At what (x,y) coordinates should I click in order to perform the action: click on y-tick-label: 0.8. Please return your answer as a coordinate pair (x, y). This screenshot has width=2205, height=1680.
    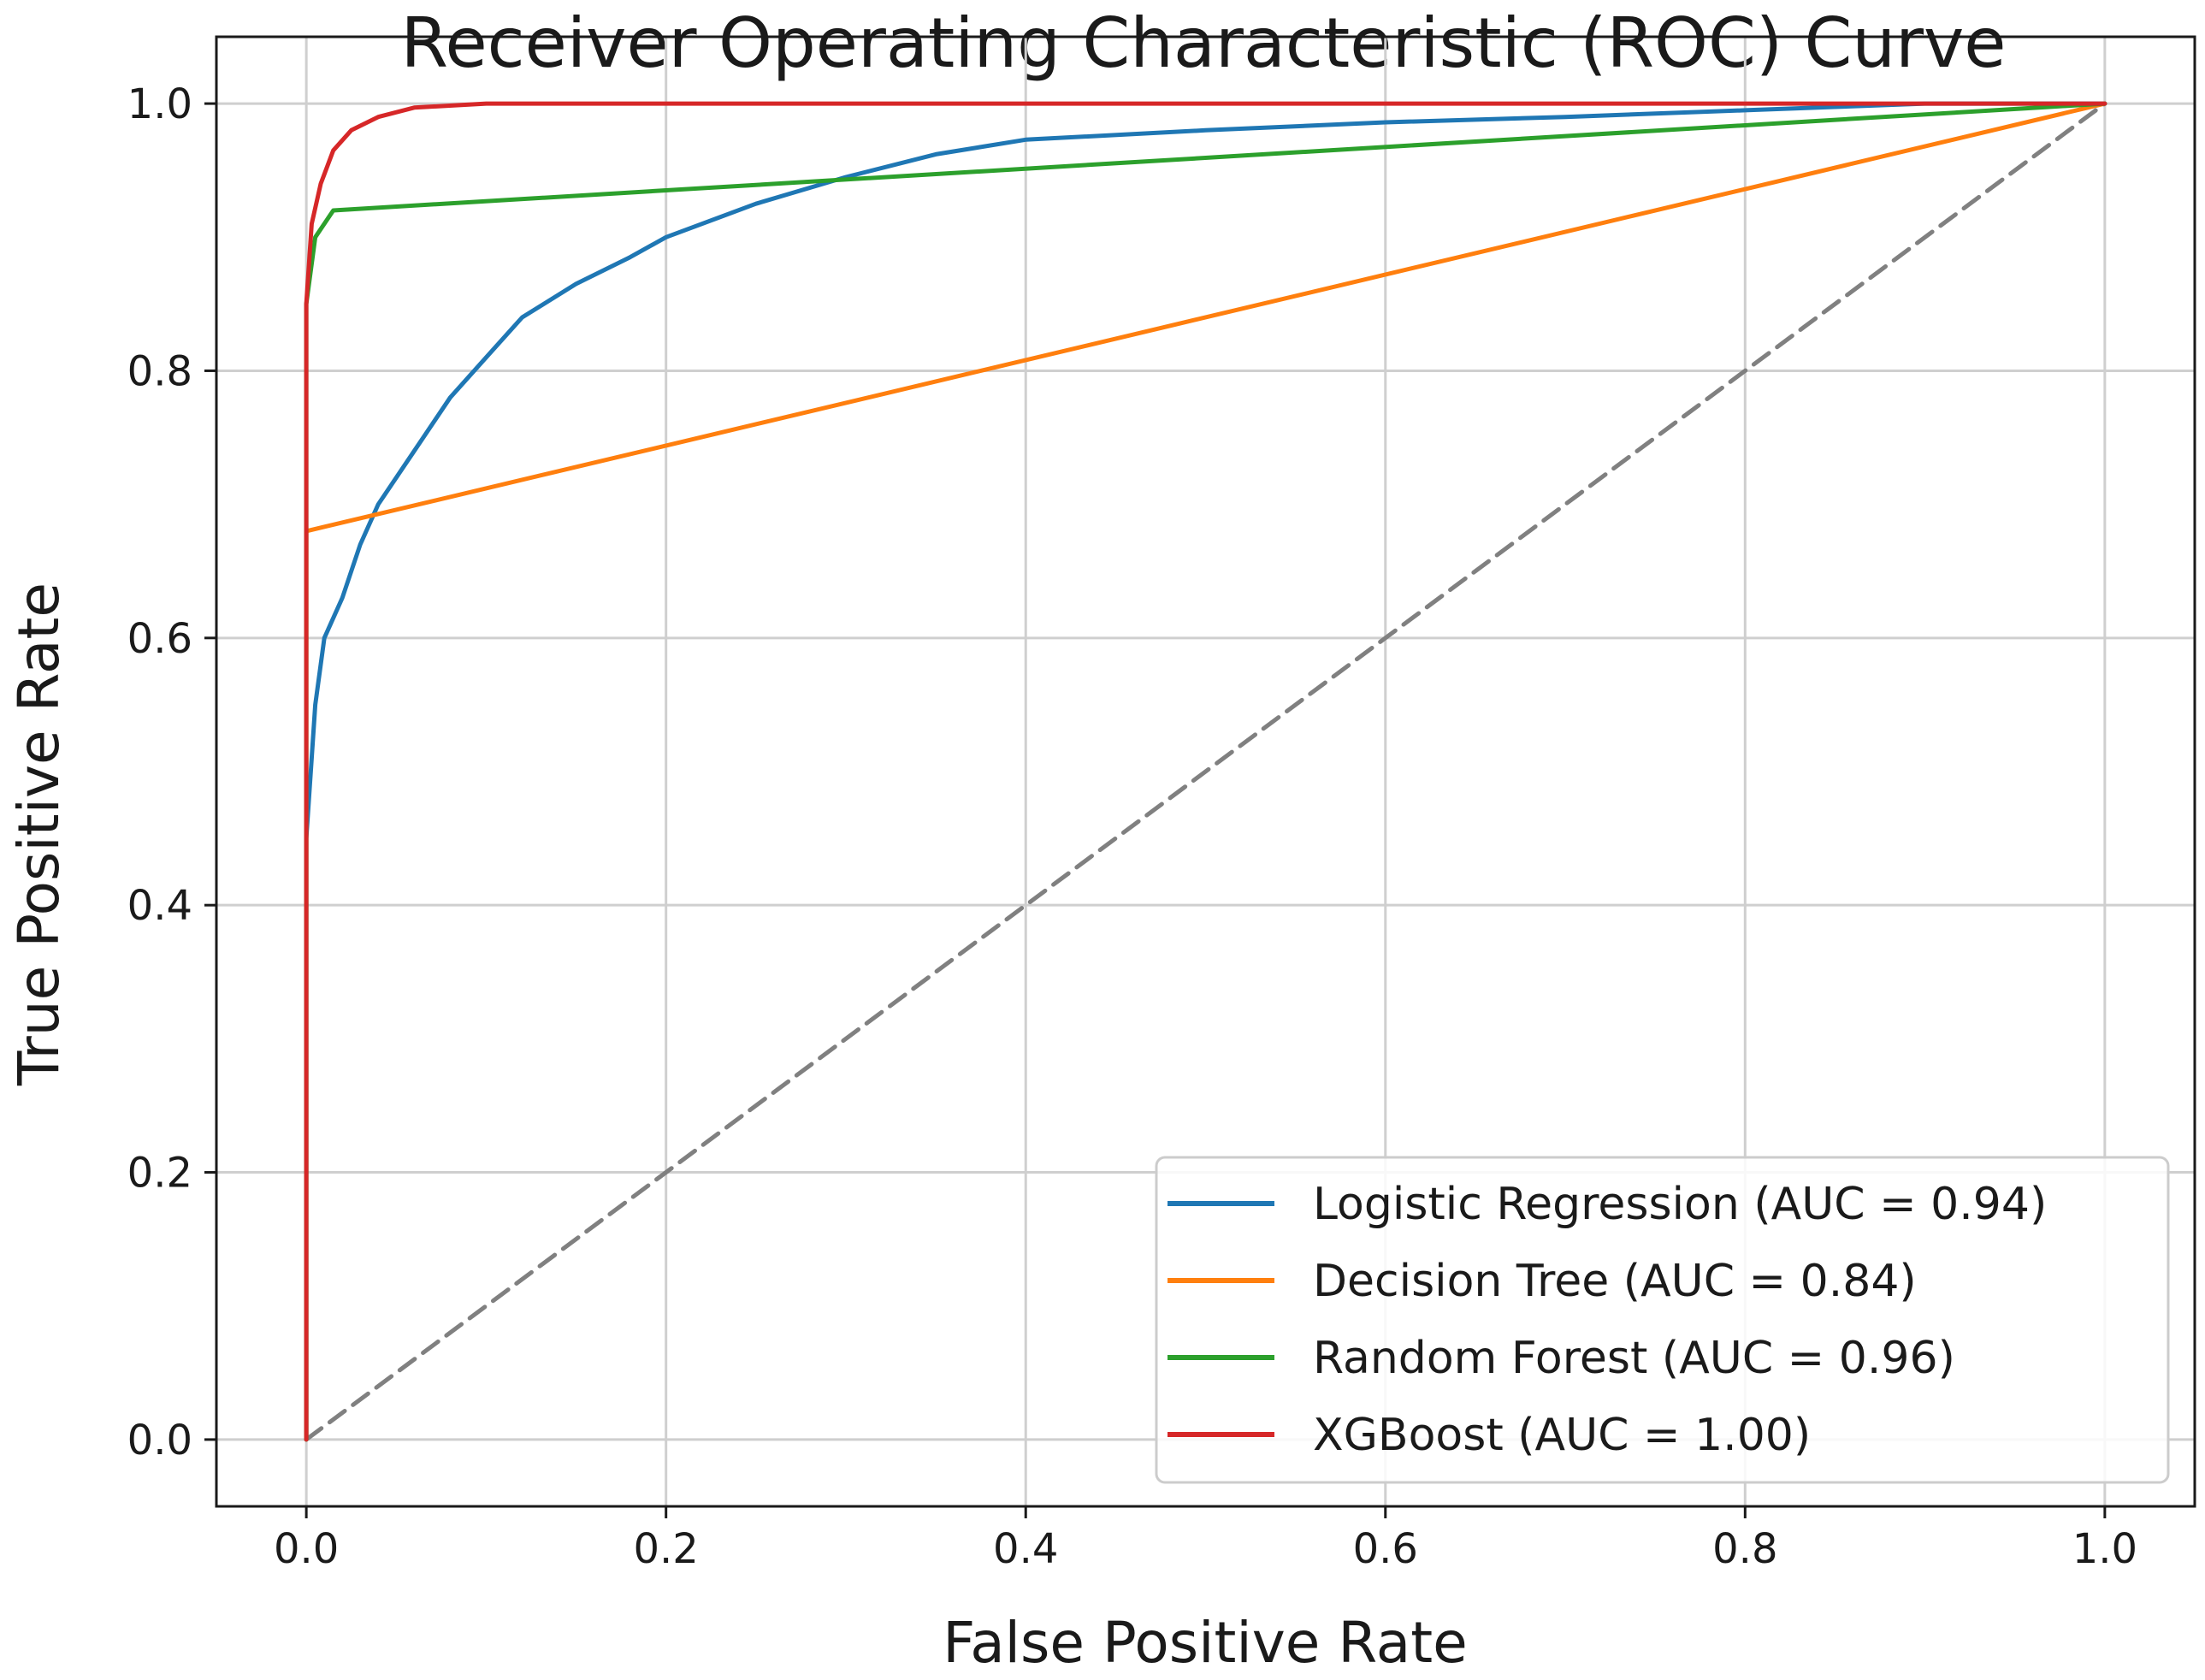
    Looking at the image, I should click on (159, 371).